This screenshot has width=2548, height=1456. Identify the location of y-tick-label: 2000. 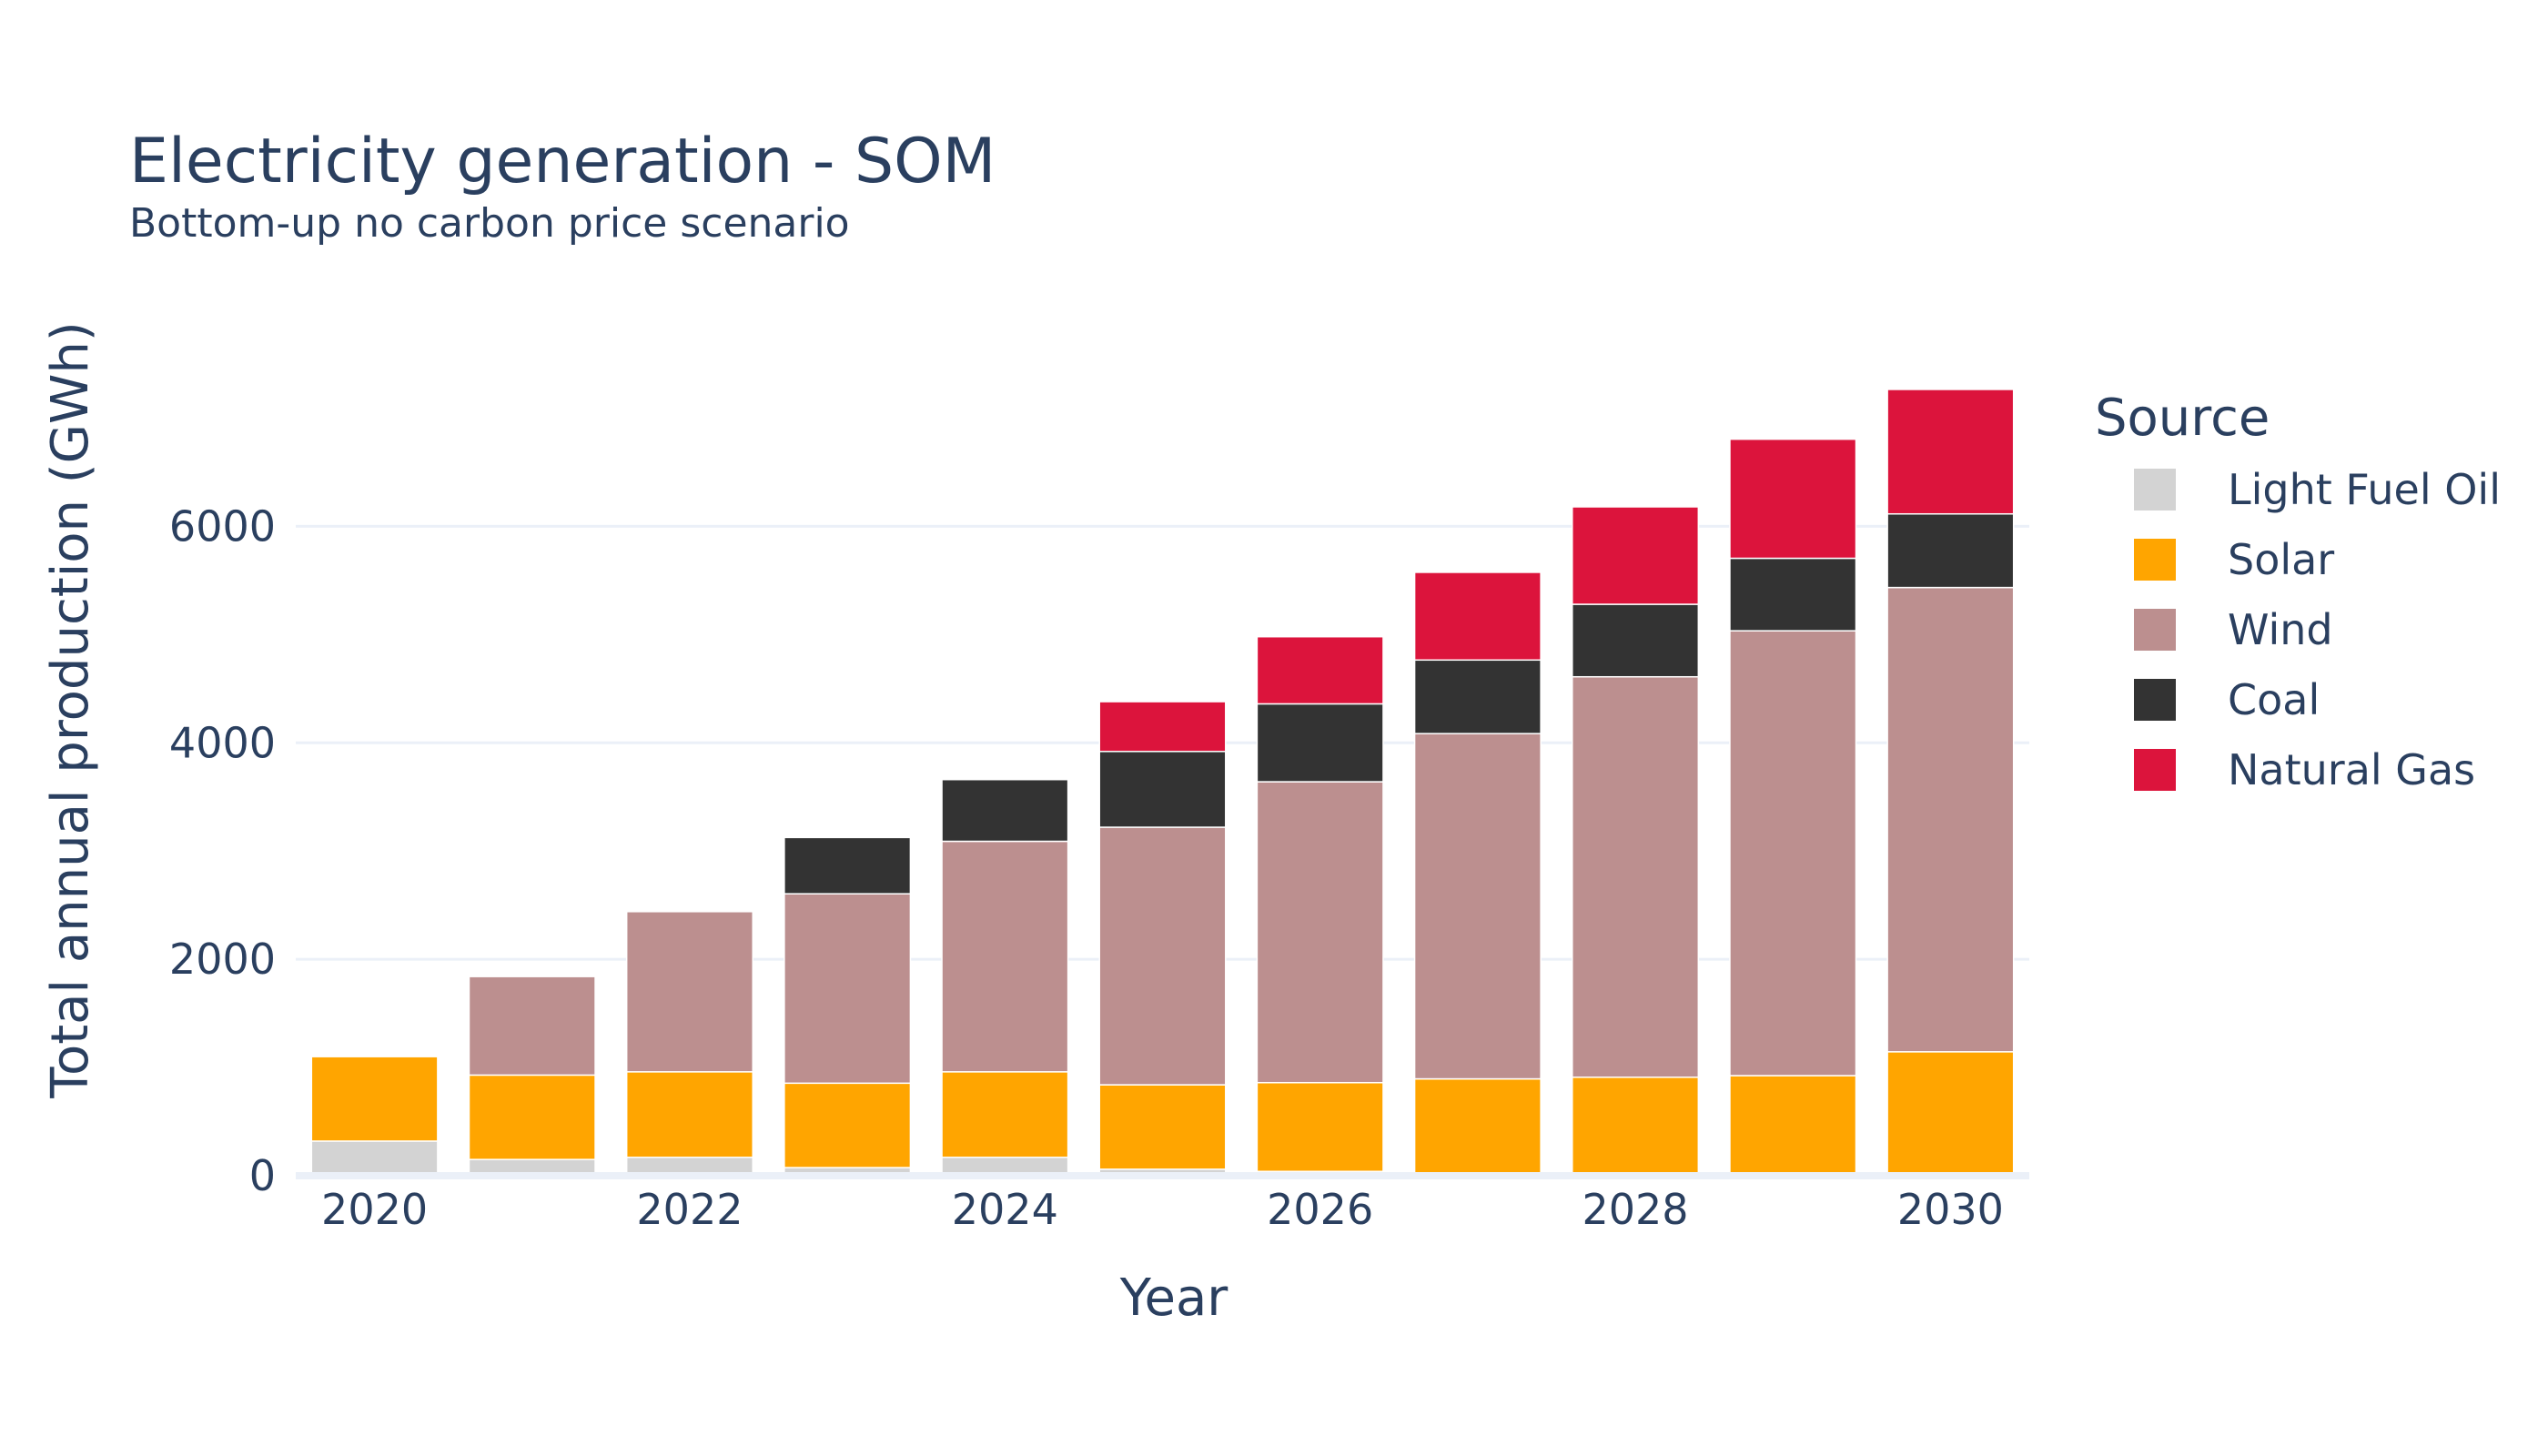
(223, 960).